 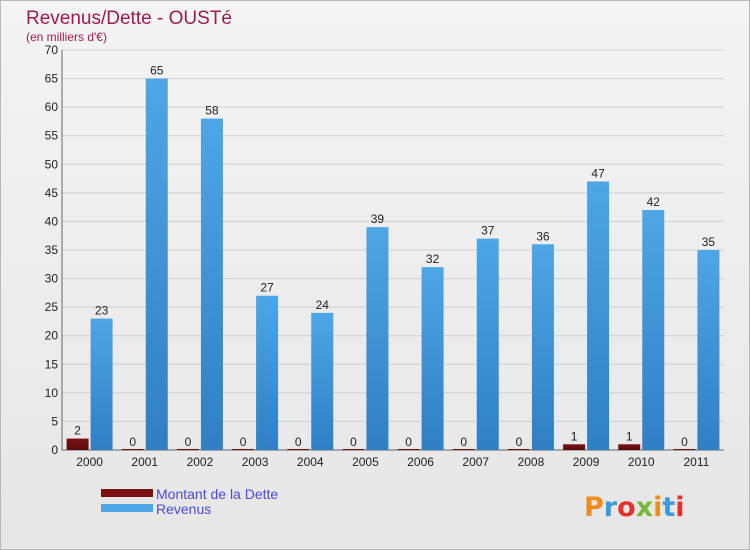 What do you see at coordinates (52, 393) in the screenshot?
I see `y-tick-label: 10` at bounding box center [52, 393].